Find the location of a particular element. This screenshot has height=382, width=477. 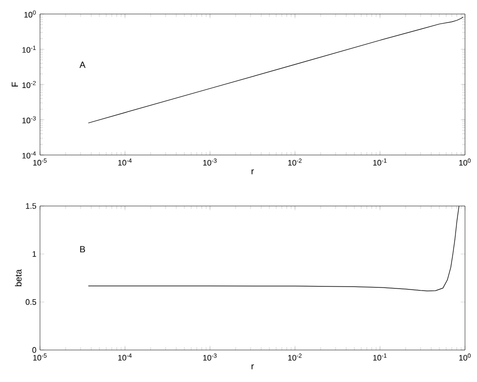

y-axis-title: beta is located at coordinates (18, 277).